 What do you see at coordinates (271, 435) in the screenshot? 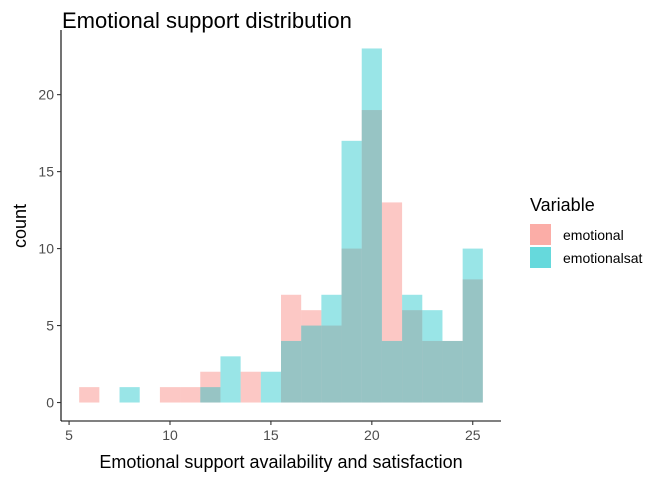
I see `x-tick-label: 15` at bounding box center [271, 435].